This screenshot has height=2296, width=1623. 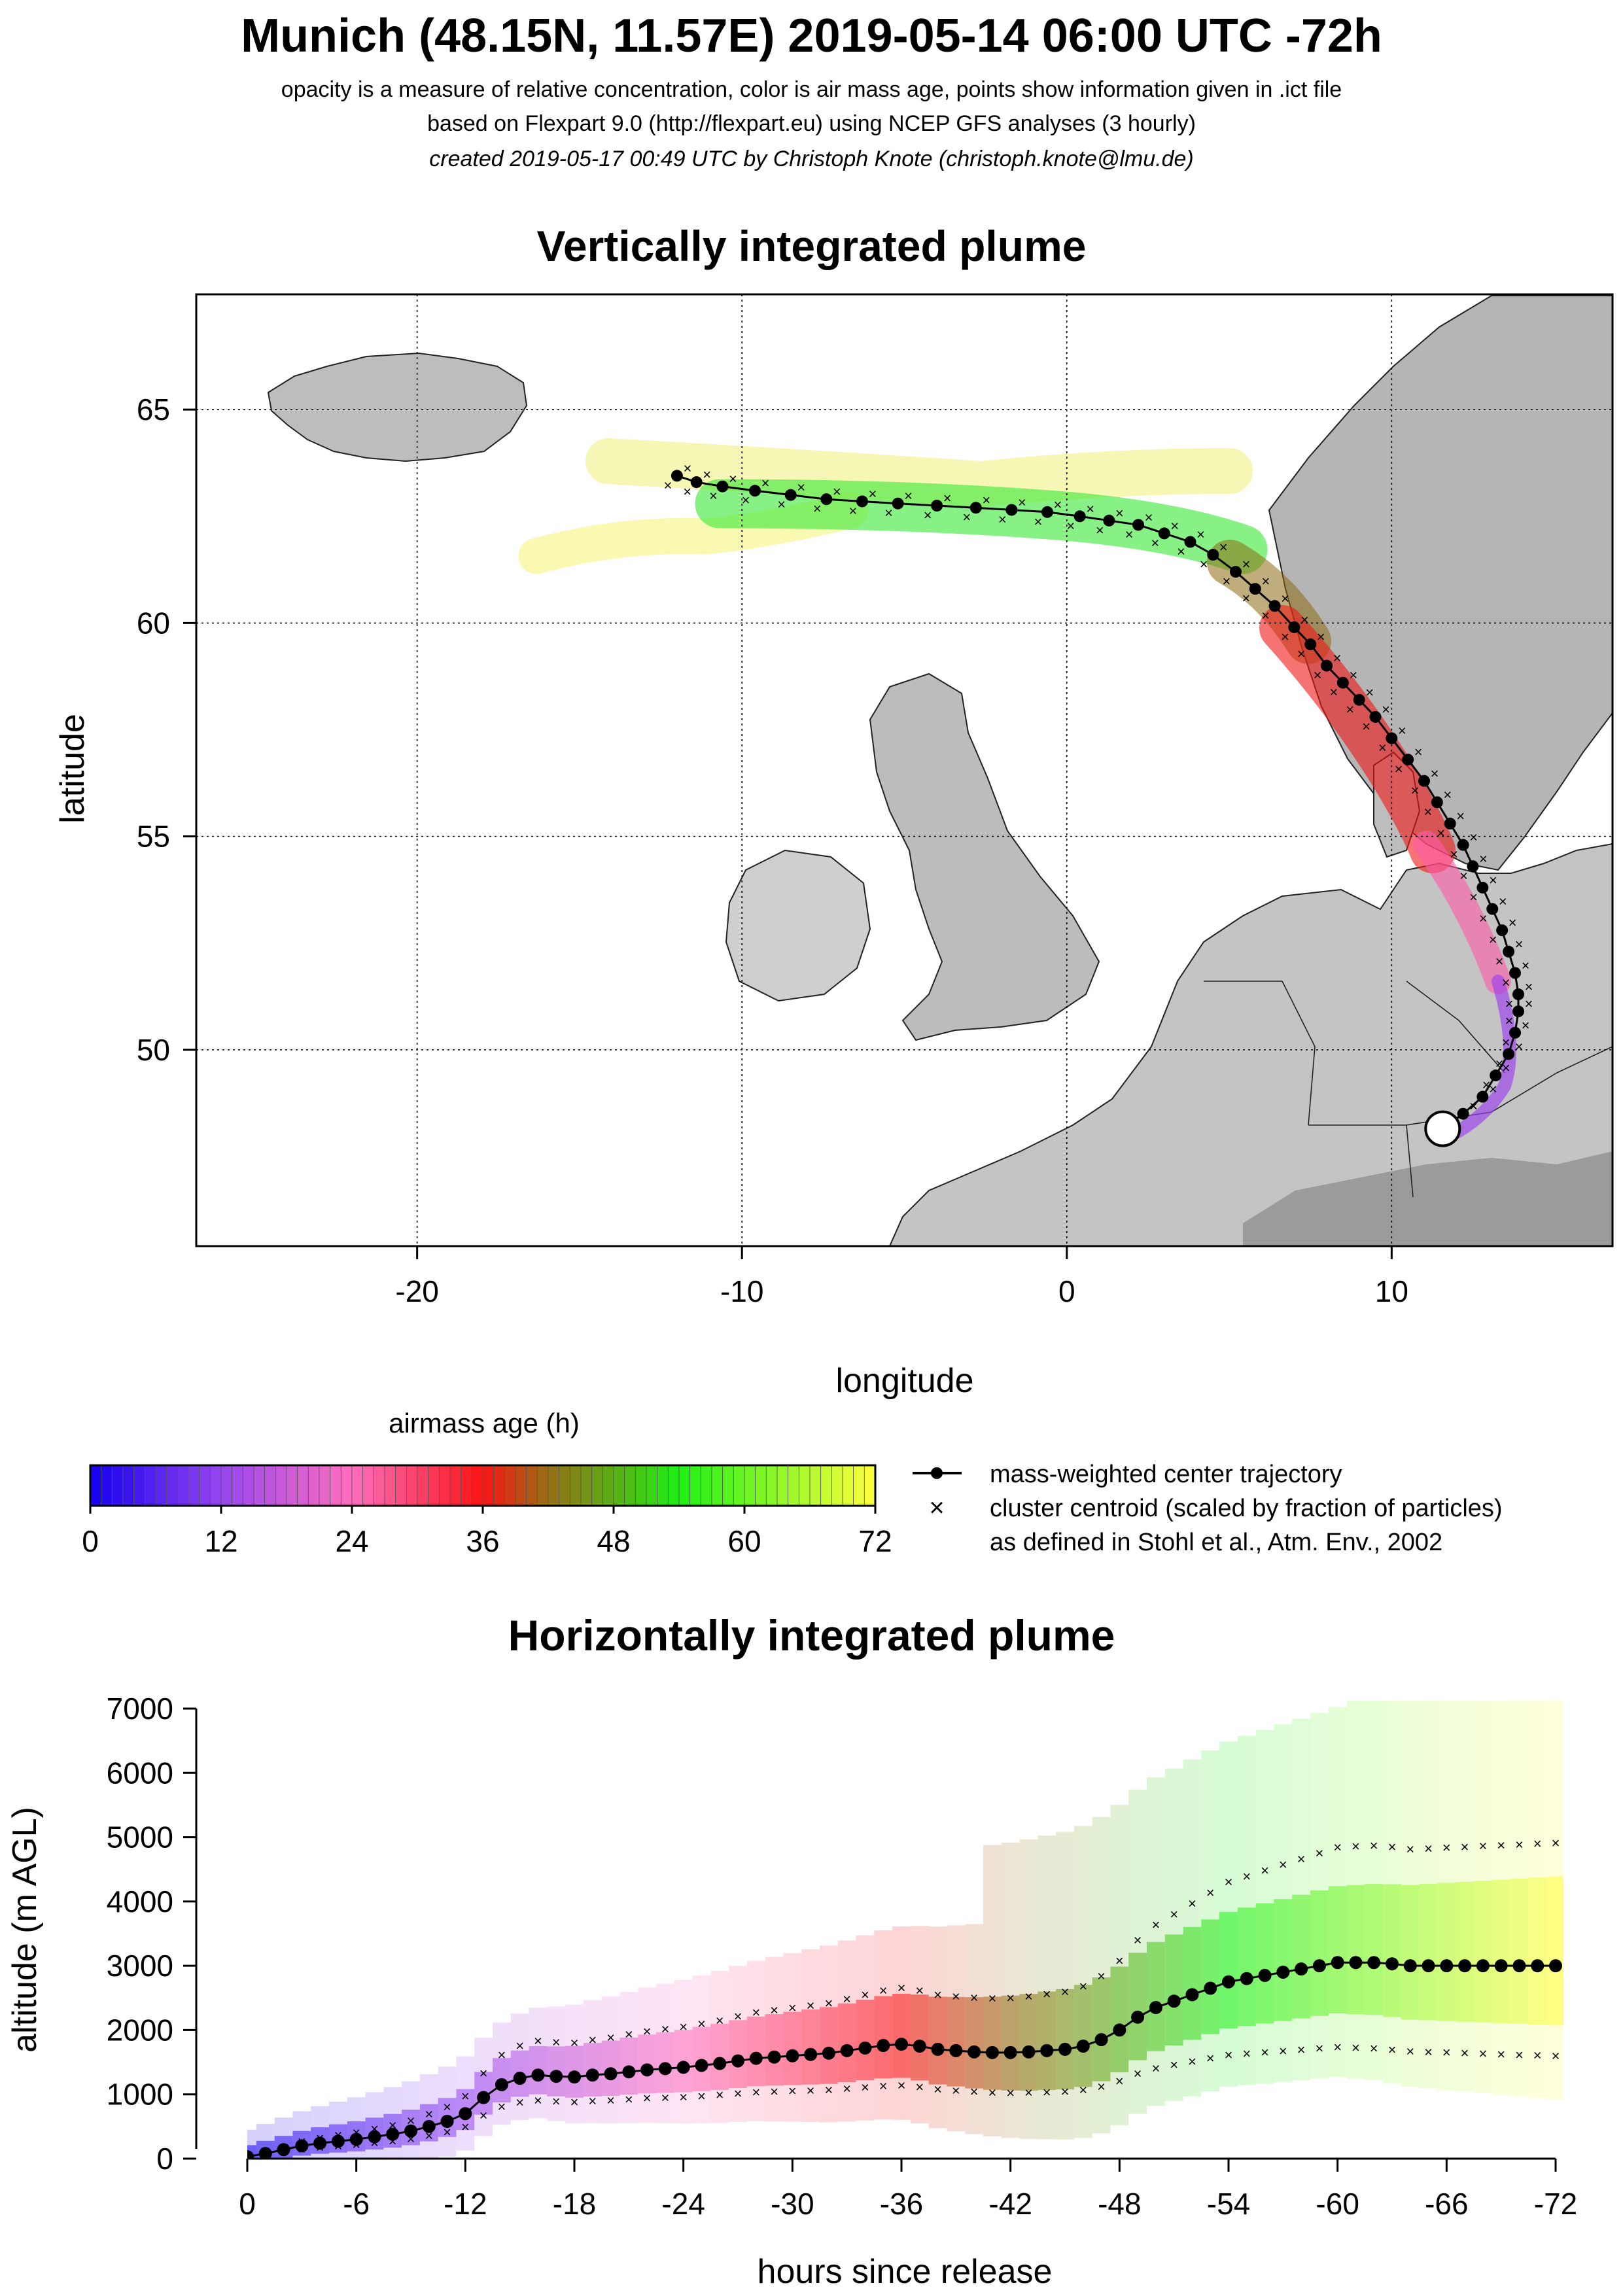 I want to click on alt-x-tick-label: -30, so click(x=792, y=2204).